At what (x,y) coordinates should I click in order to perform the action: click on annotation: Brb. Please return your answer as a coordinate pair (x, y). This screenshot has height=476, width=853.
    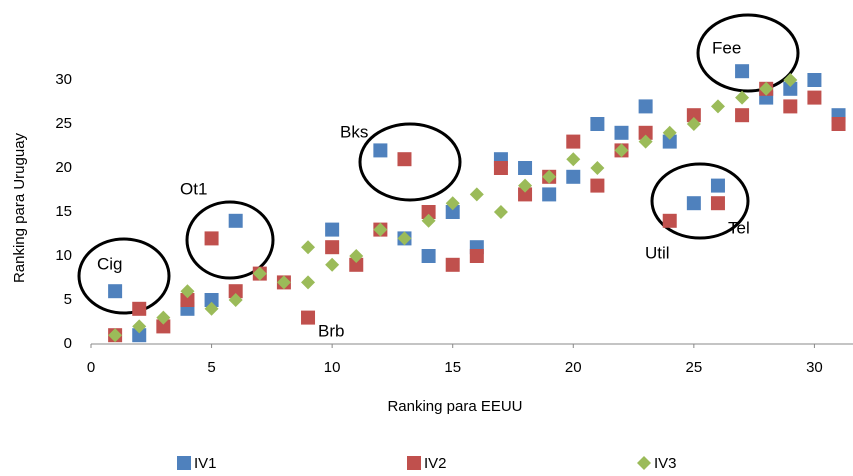
    Looking at the image, I should click on (331, 330).